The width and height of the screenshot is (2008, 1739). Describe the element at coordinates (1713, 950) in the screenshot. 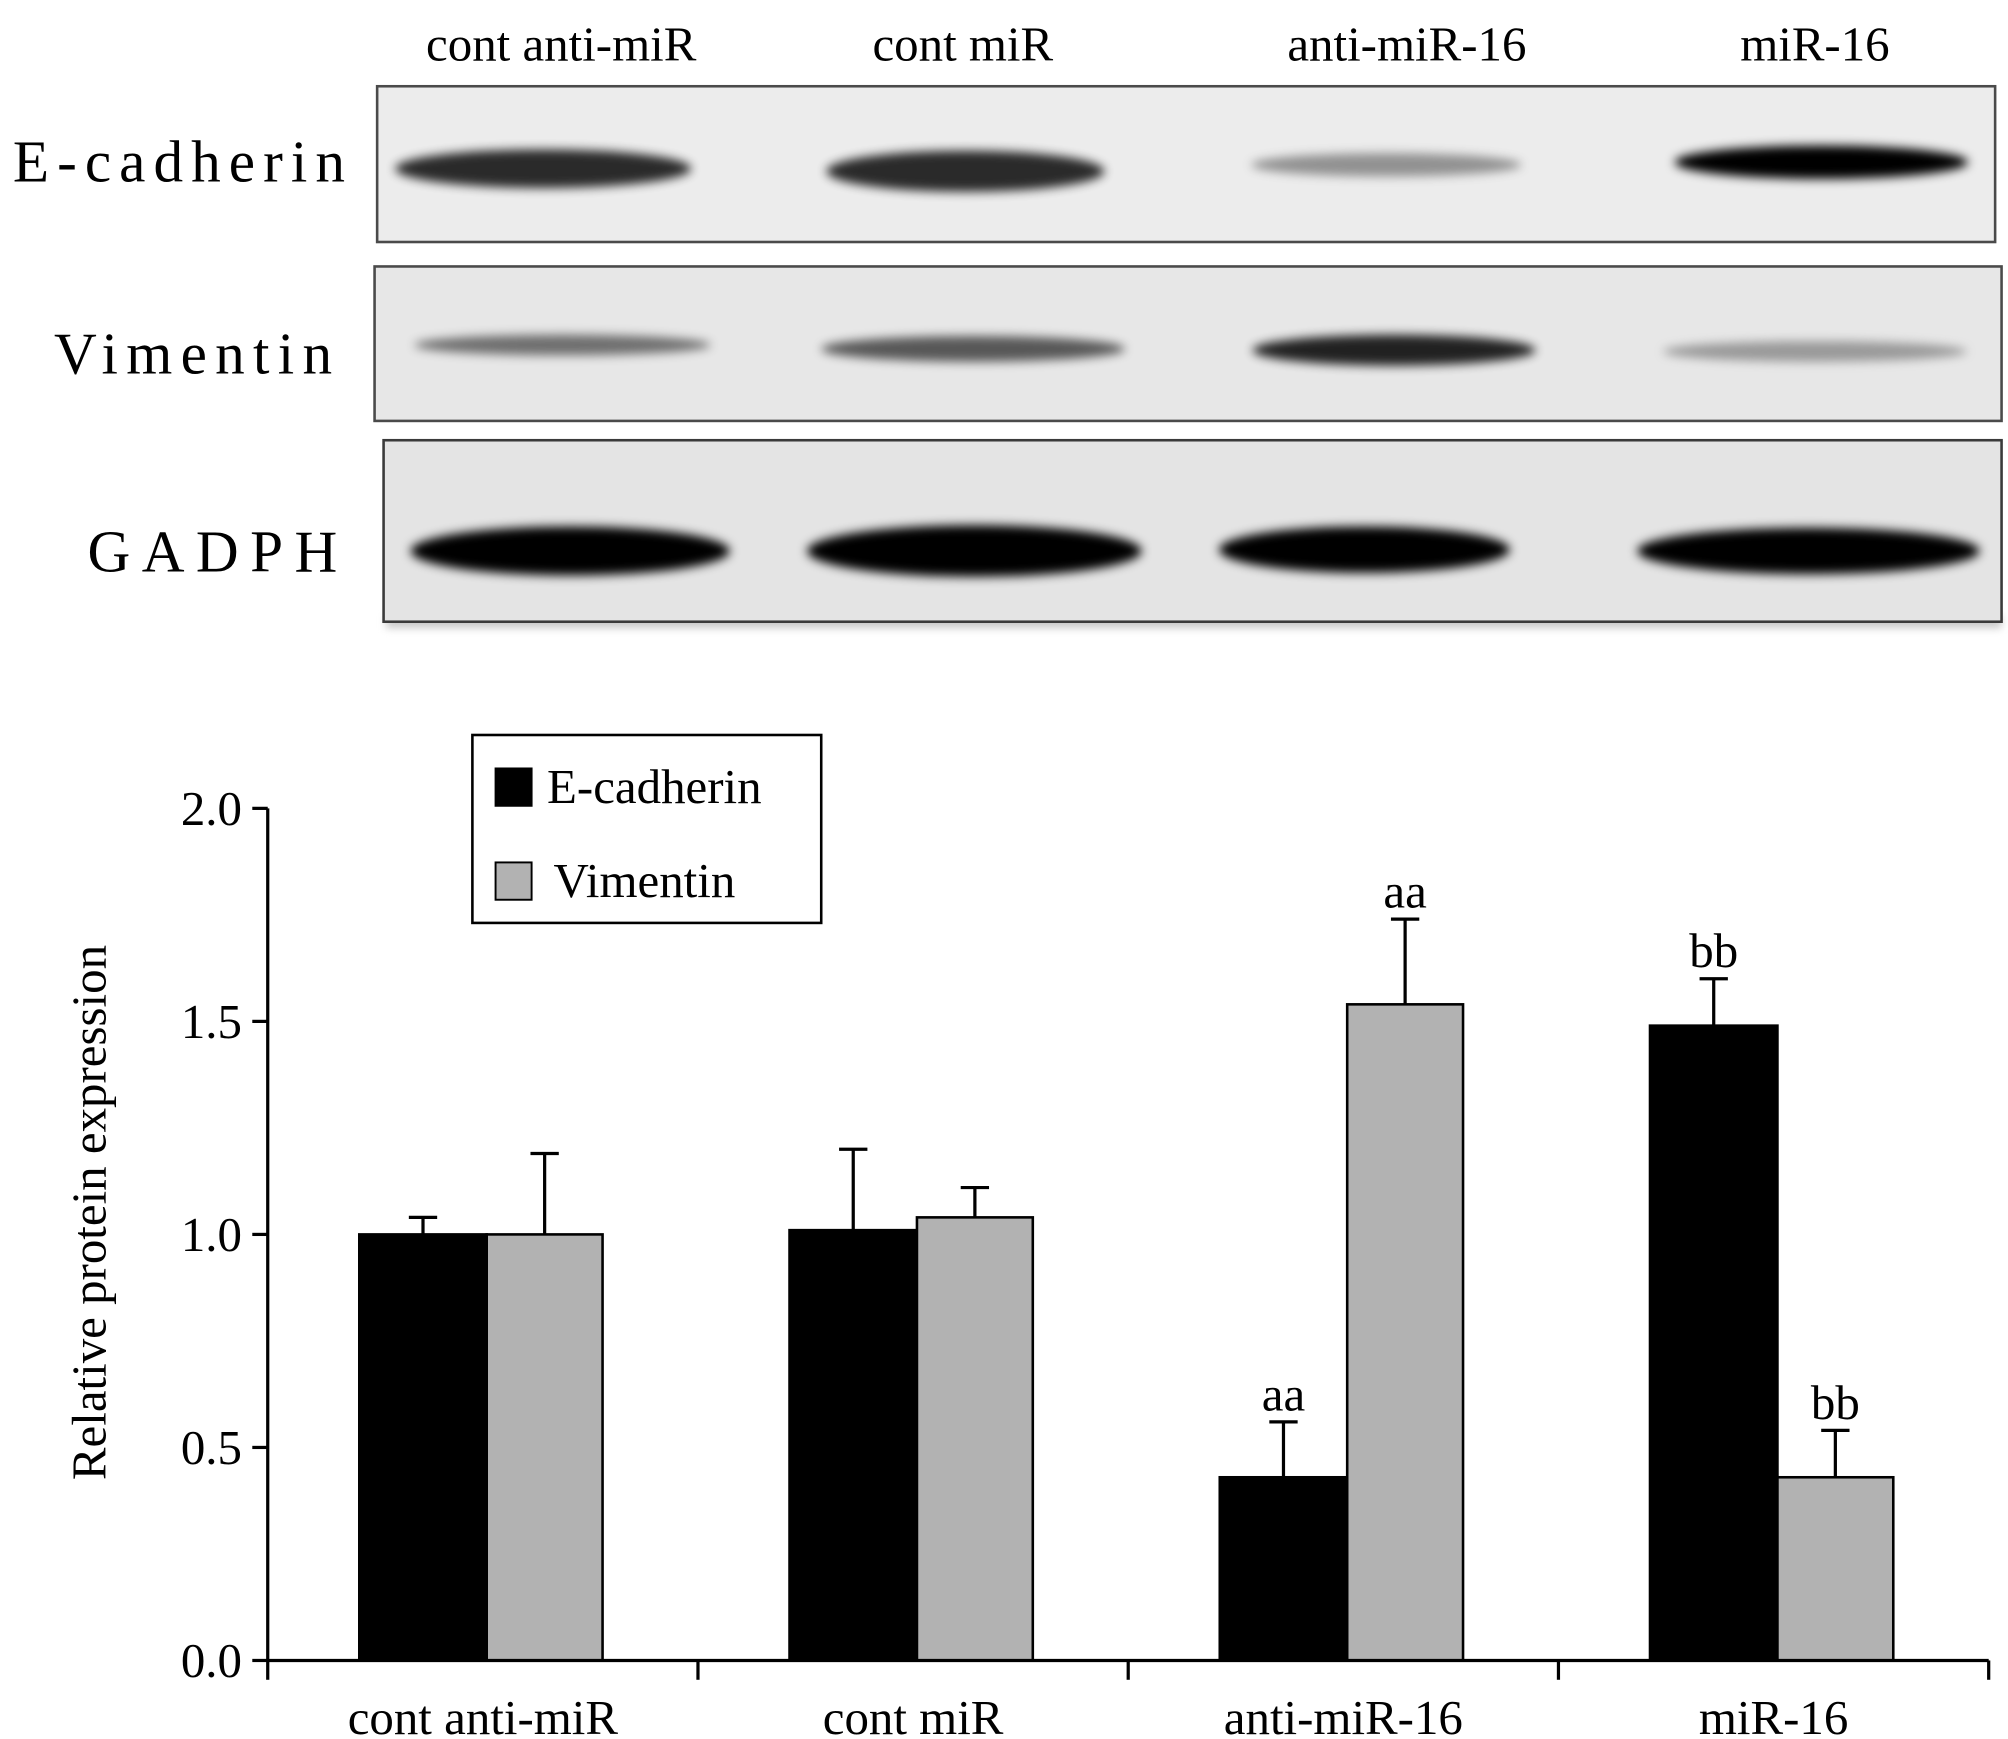

I see `significance-label-e-cadherin-mir-16: bb` at that location.